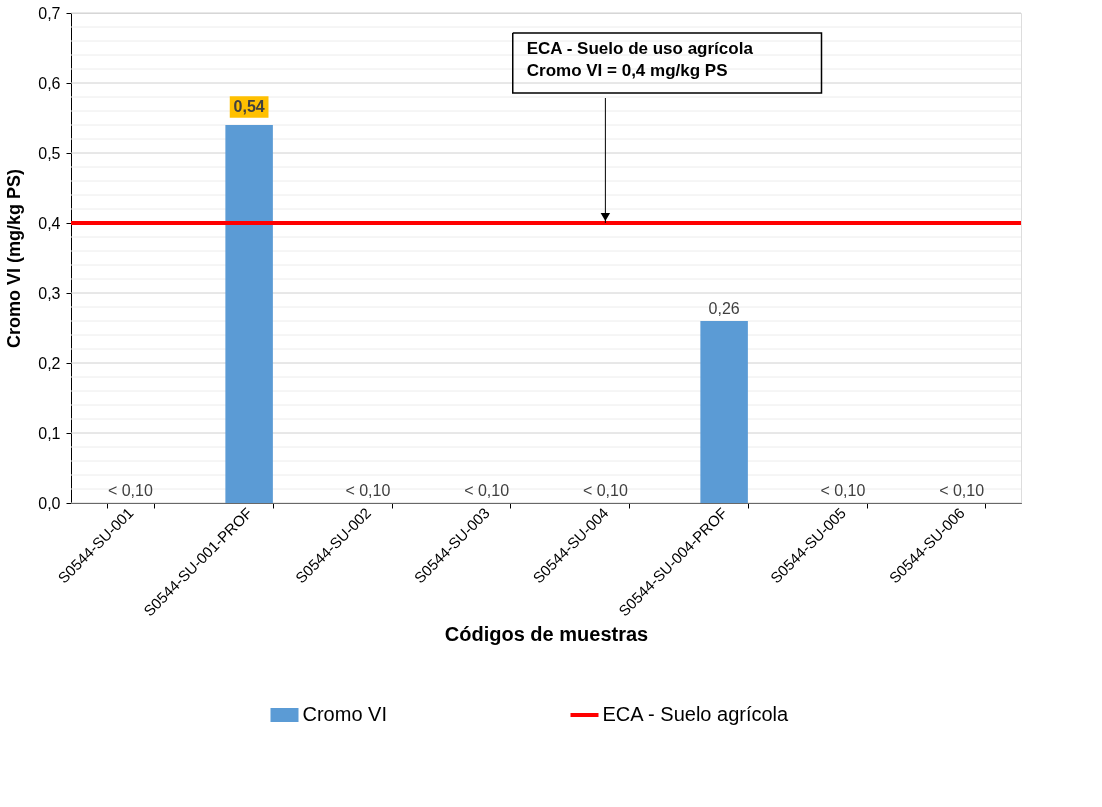 The image size is (1102, 807). I want to click on y-tick-label: 0,7, so click(49, 13).